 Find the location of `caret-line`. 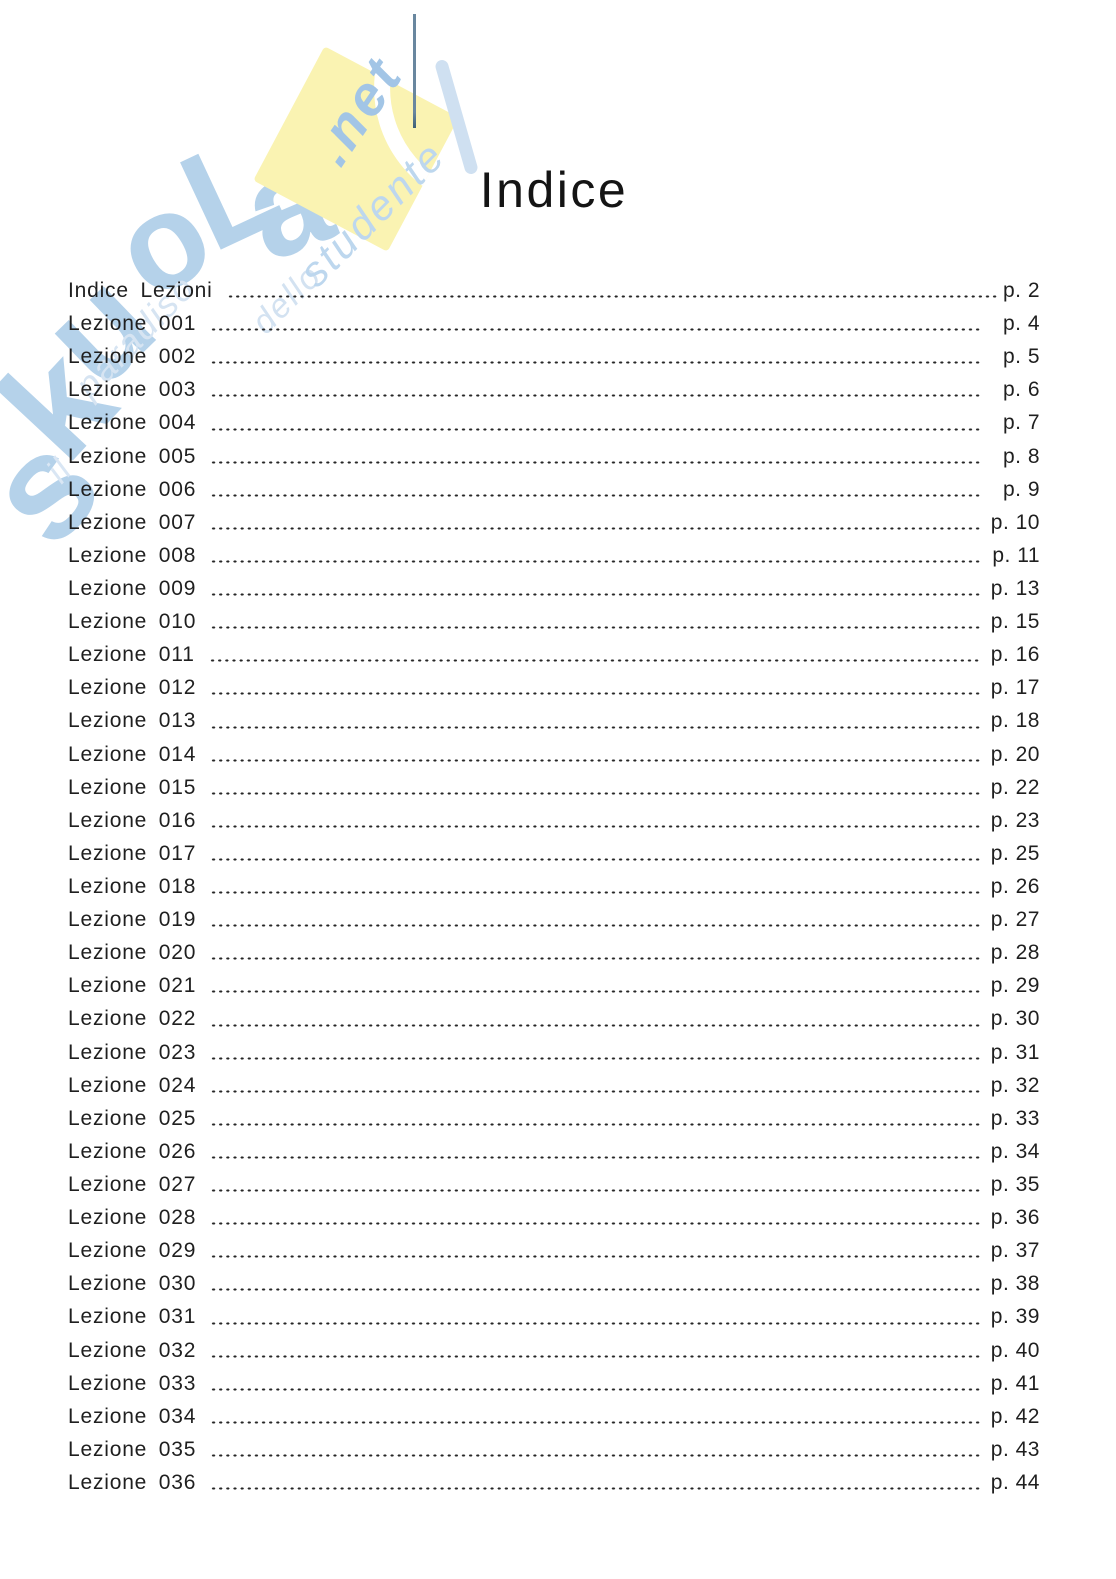

caret-line is located at coordinates (414, 71).